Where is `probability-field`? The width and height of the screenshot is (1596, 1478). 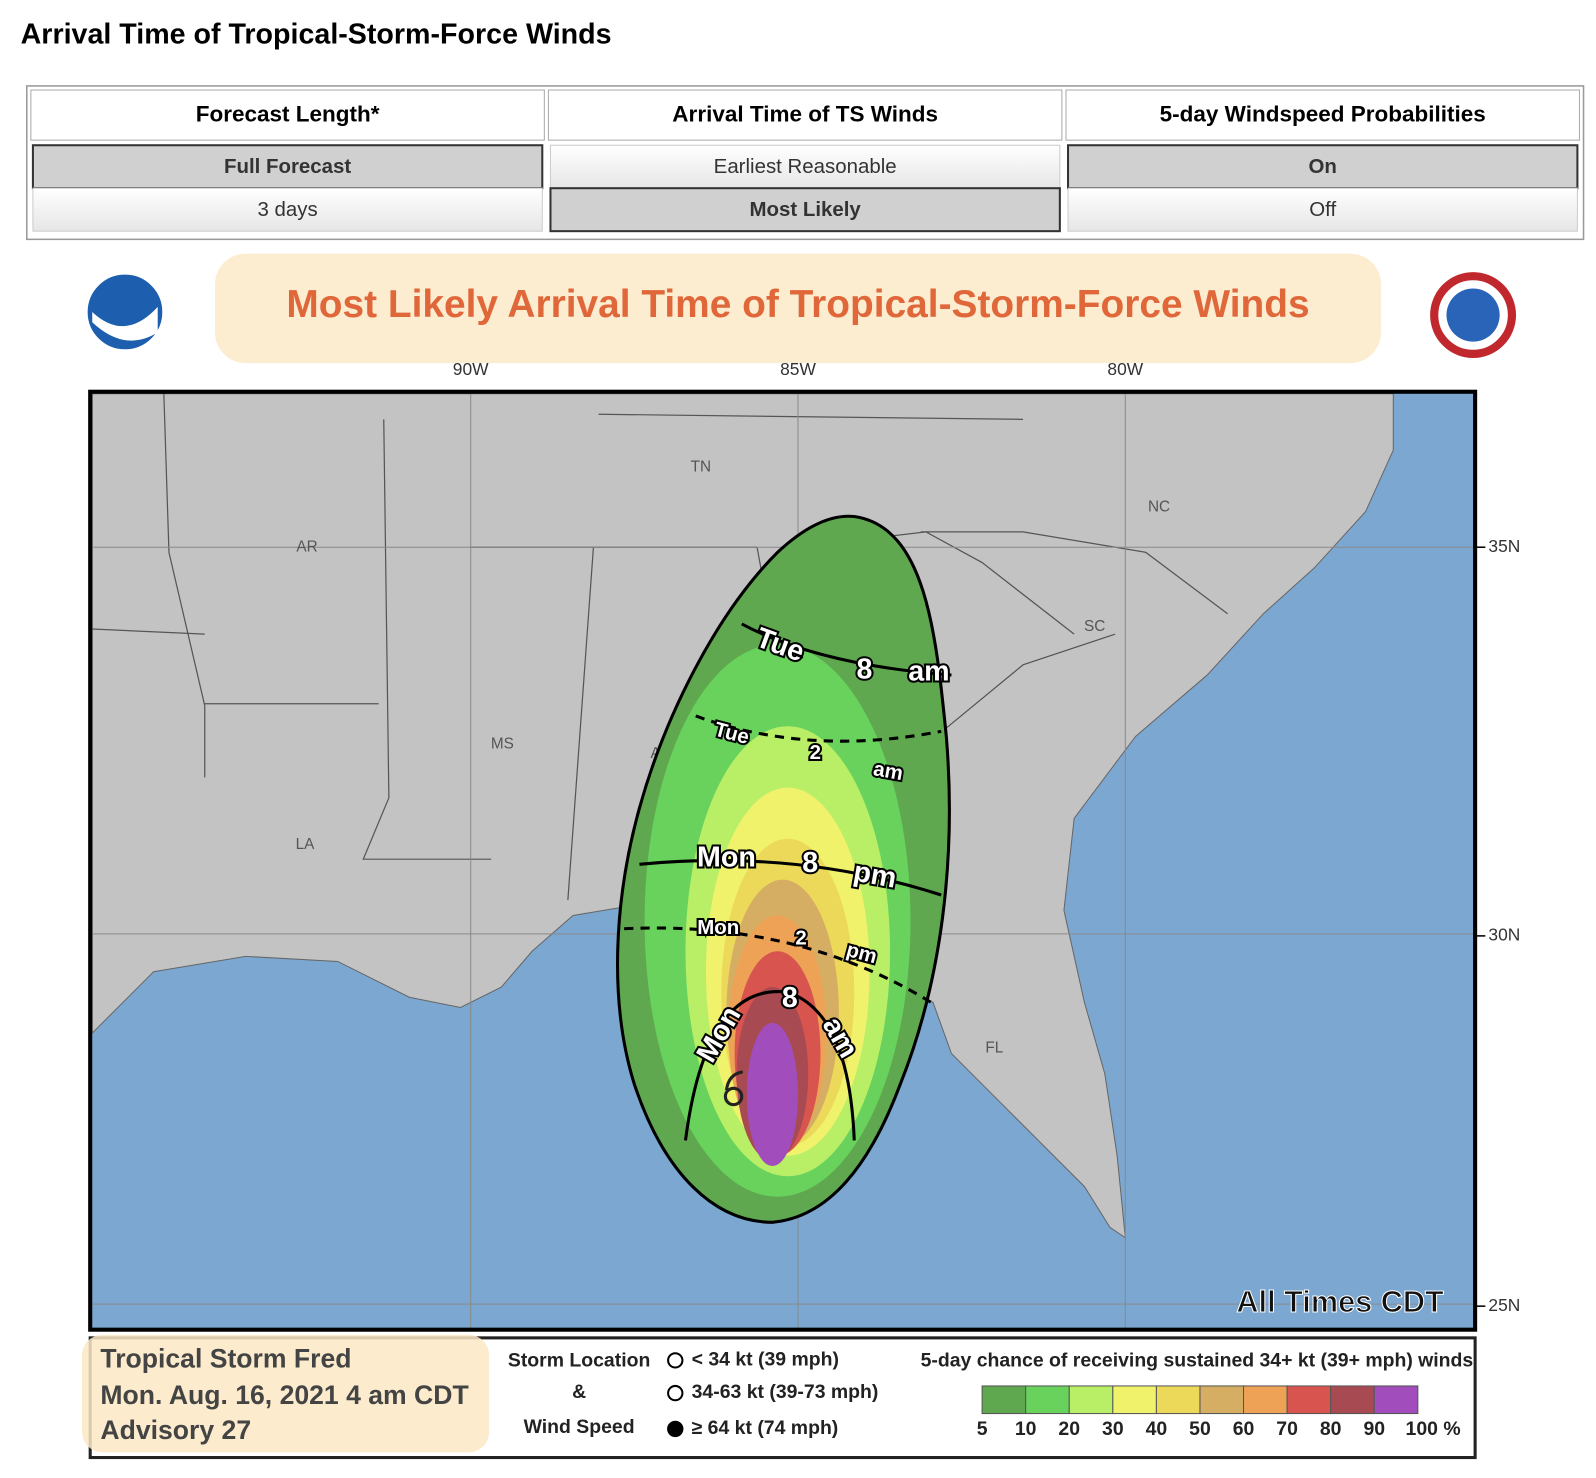
probability-field is located at coordinates (783, 869).